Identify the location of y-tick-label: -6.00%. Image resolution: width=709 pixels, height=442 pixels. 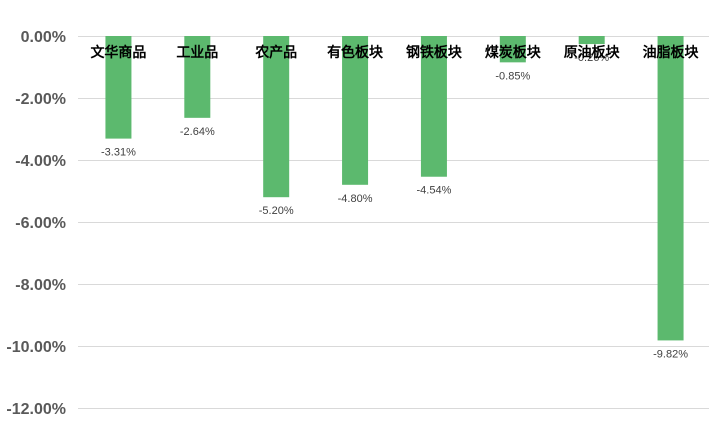
(40, 223).